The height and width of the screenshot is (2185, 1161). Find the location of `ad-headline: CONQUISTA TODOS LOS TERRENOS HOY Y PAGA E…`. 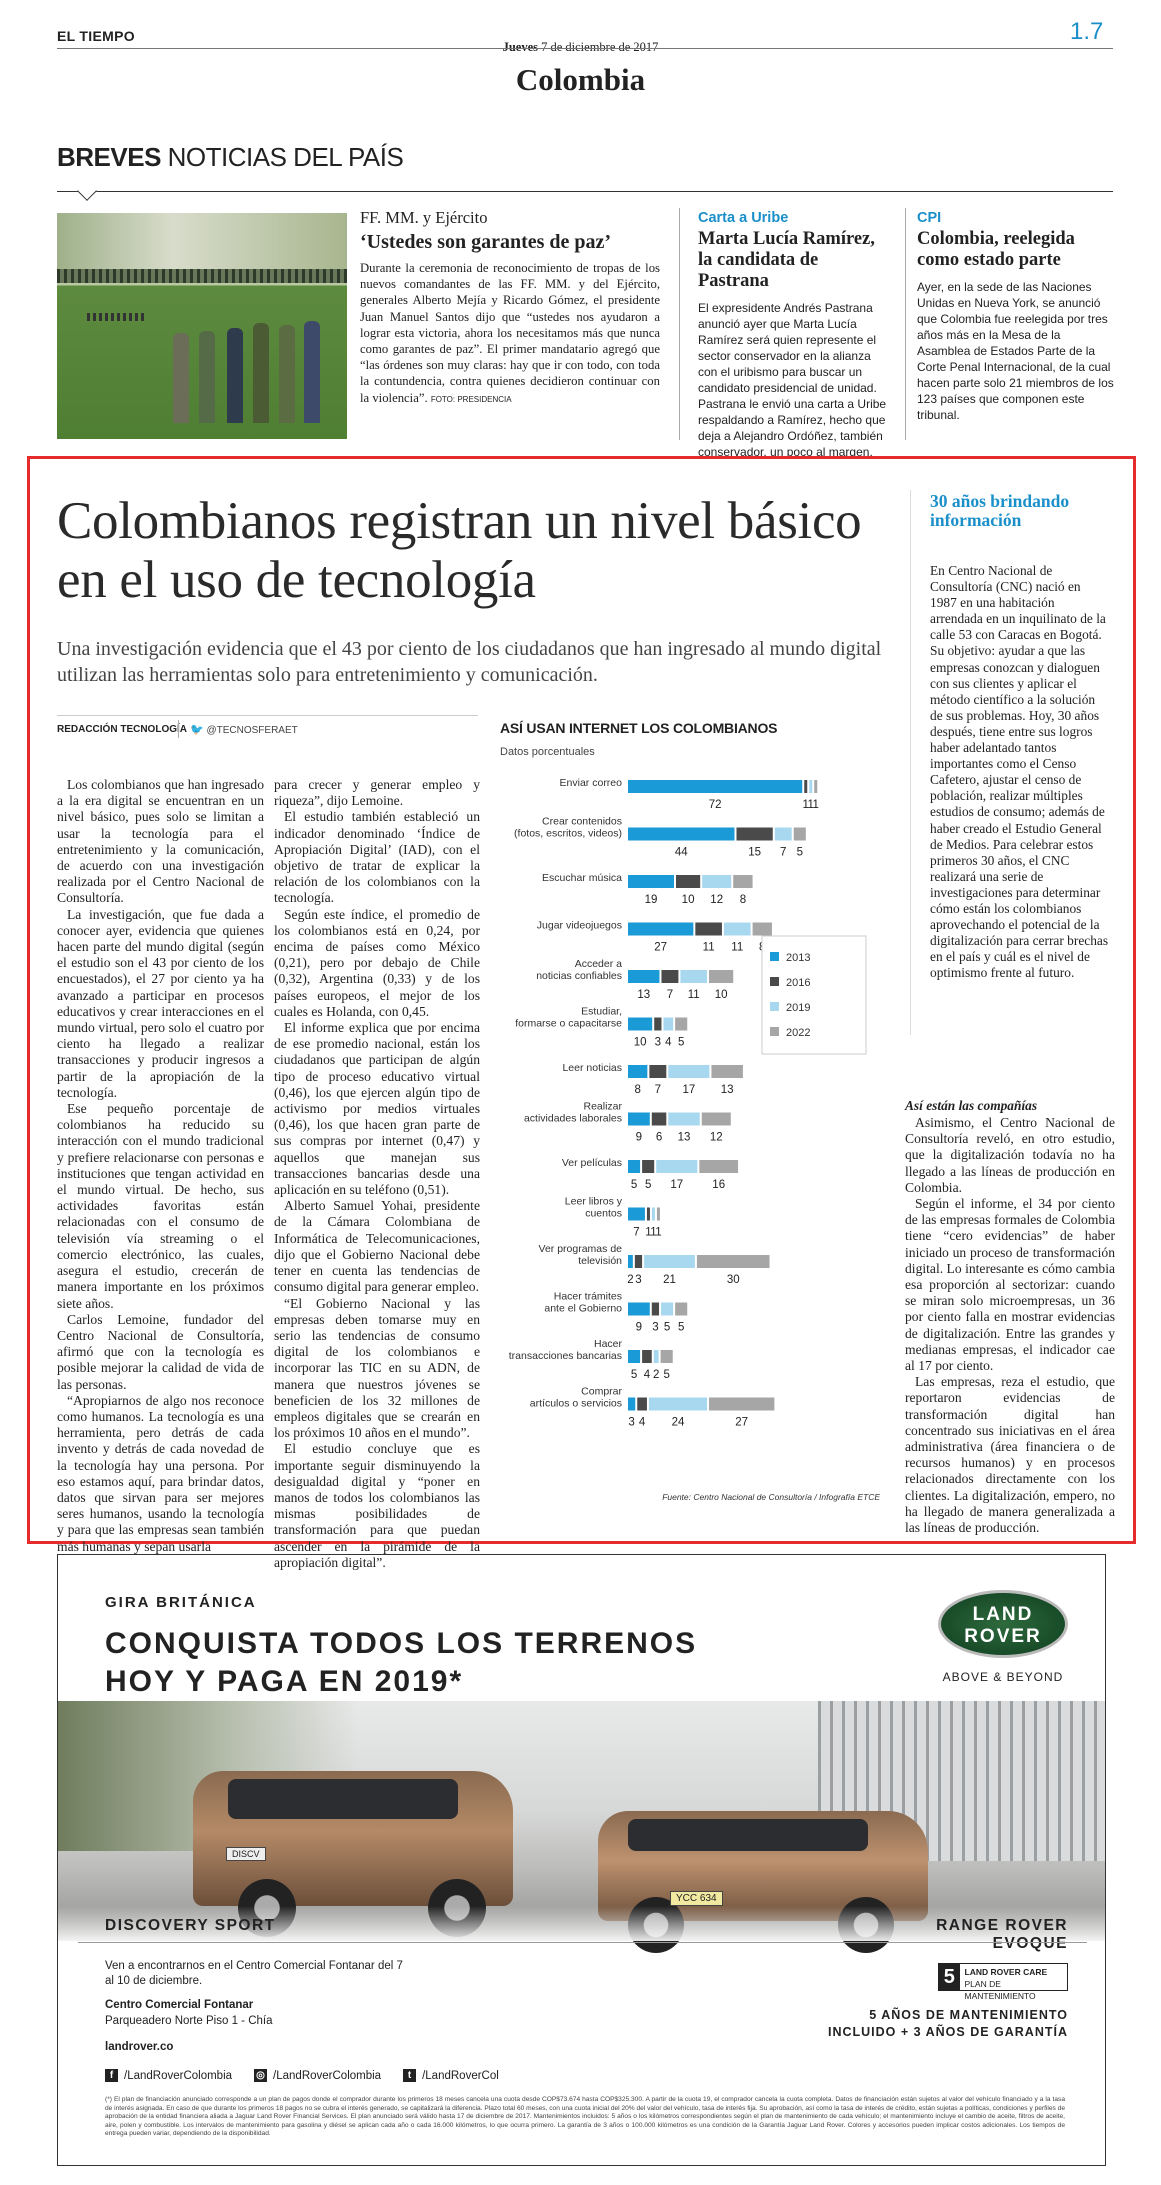

ad-headline: CONQUISTA TODOS LOS TERRENOS HOY Y PAGA E… is located at coordinates (401, 1663).